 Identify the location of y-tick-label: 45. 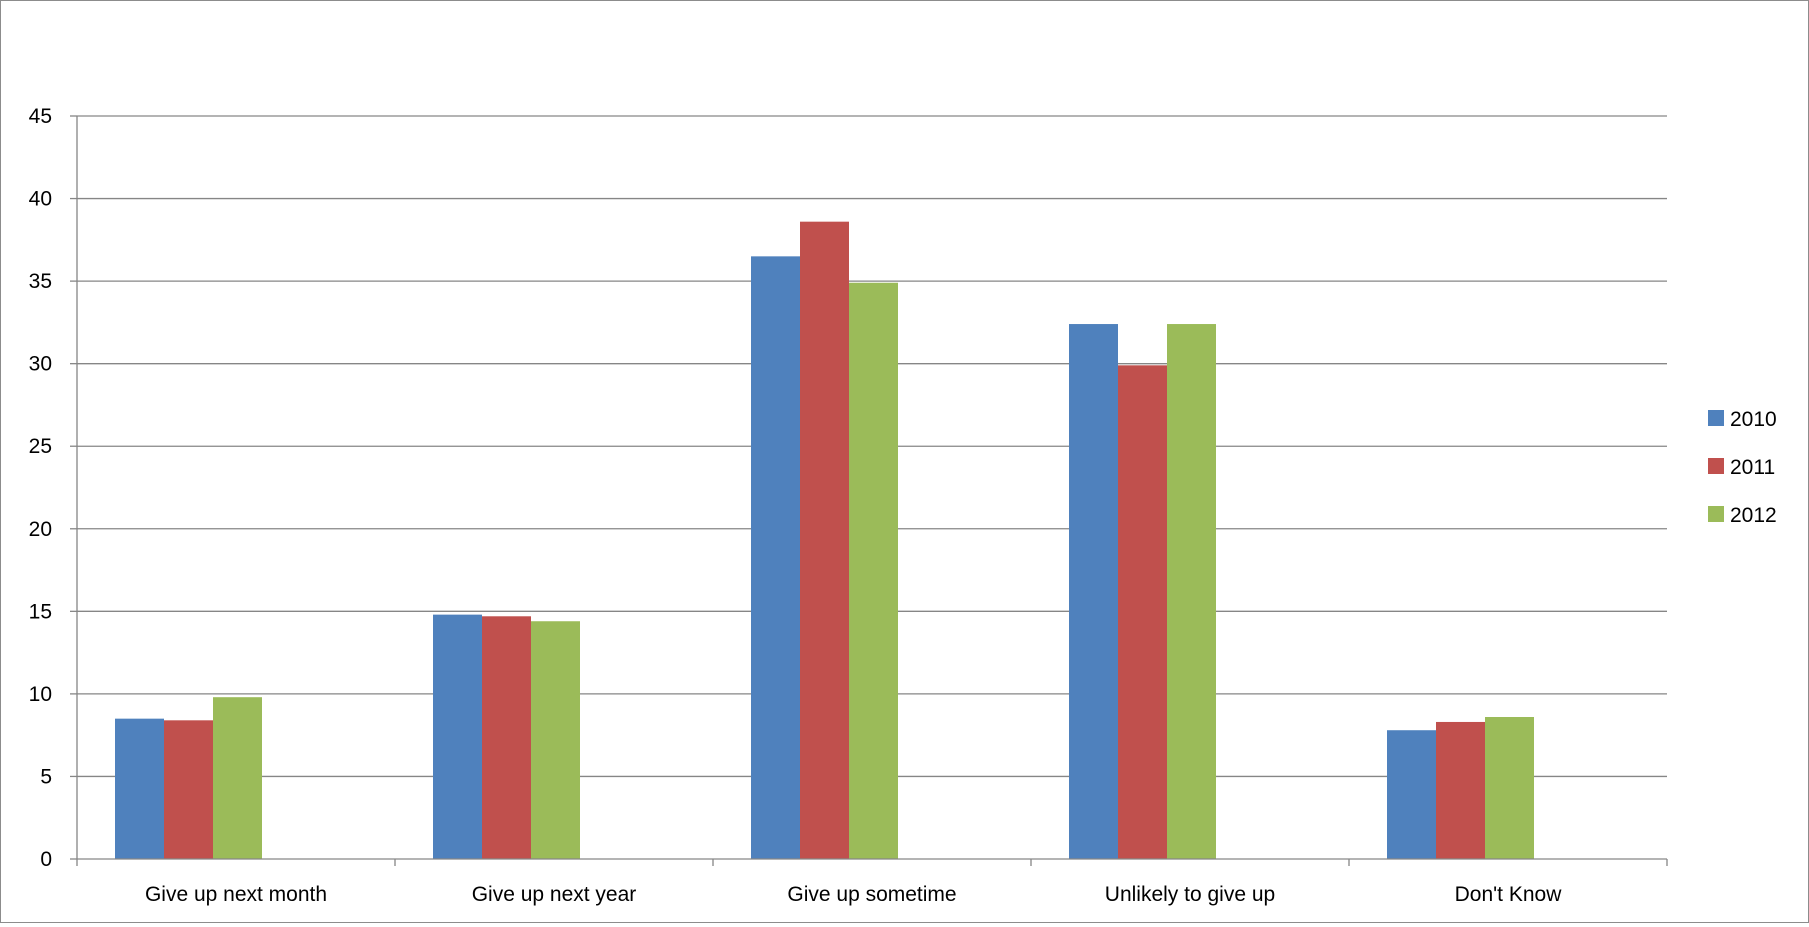
(40, 116).